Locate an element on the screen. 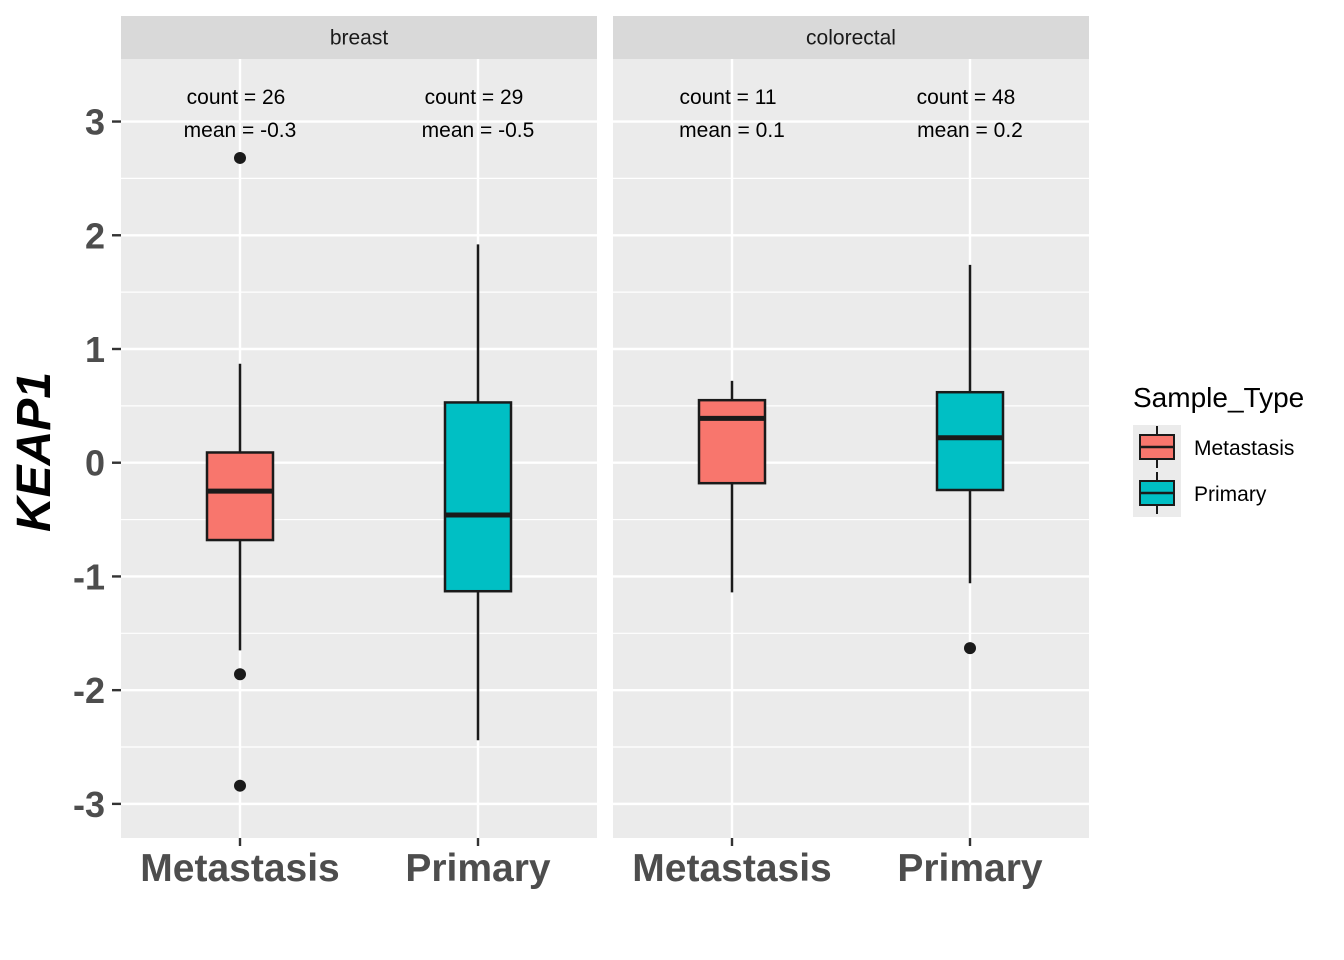 Image resolution: width=1344 pixels, height=960 pixels. box-primary: count = 29 mean = -0.5 is located at coordinates (478, 413).